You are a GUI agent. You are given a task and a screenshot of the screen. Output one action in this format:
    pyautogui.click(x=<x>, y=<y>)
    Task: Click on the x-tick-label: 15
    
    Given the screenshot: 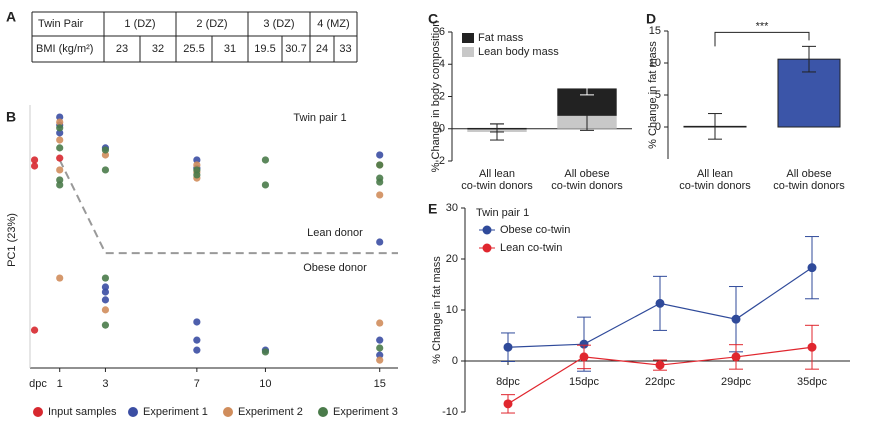 What is the action you would take?
    pyautogui.click(x=380, y=384)
    